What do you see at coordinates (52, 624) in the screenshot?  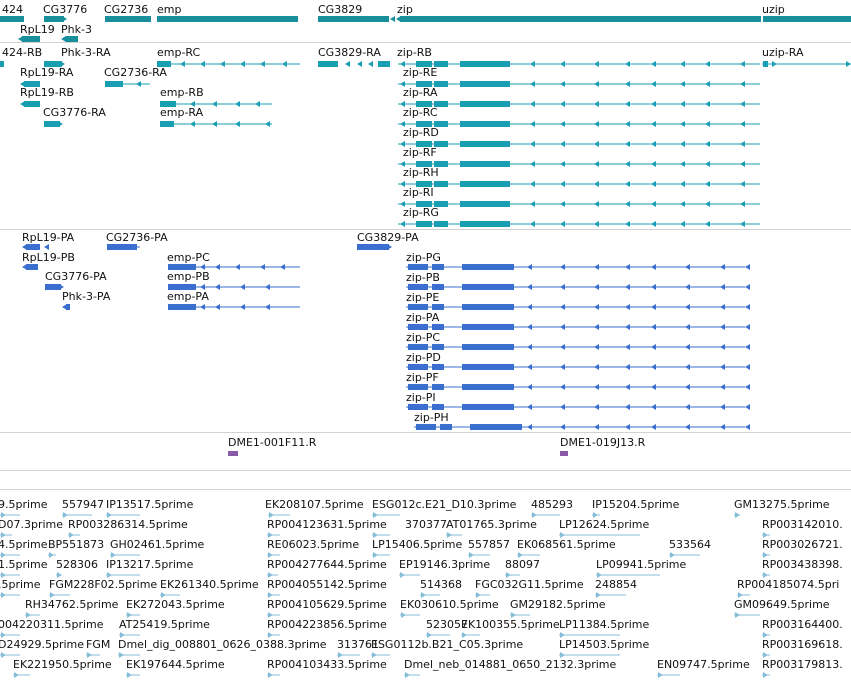 I see `est-label: 004220311.5prime` at bounding box center [52, 624].